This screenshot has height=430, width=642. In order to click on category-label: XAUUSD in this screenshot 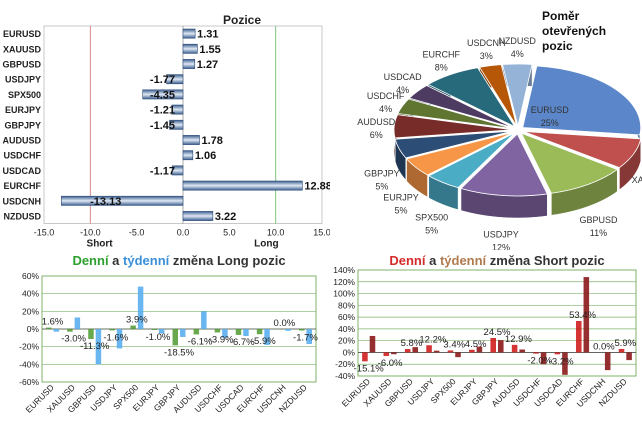, I will do `click(22, 49)`.